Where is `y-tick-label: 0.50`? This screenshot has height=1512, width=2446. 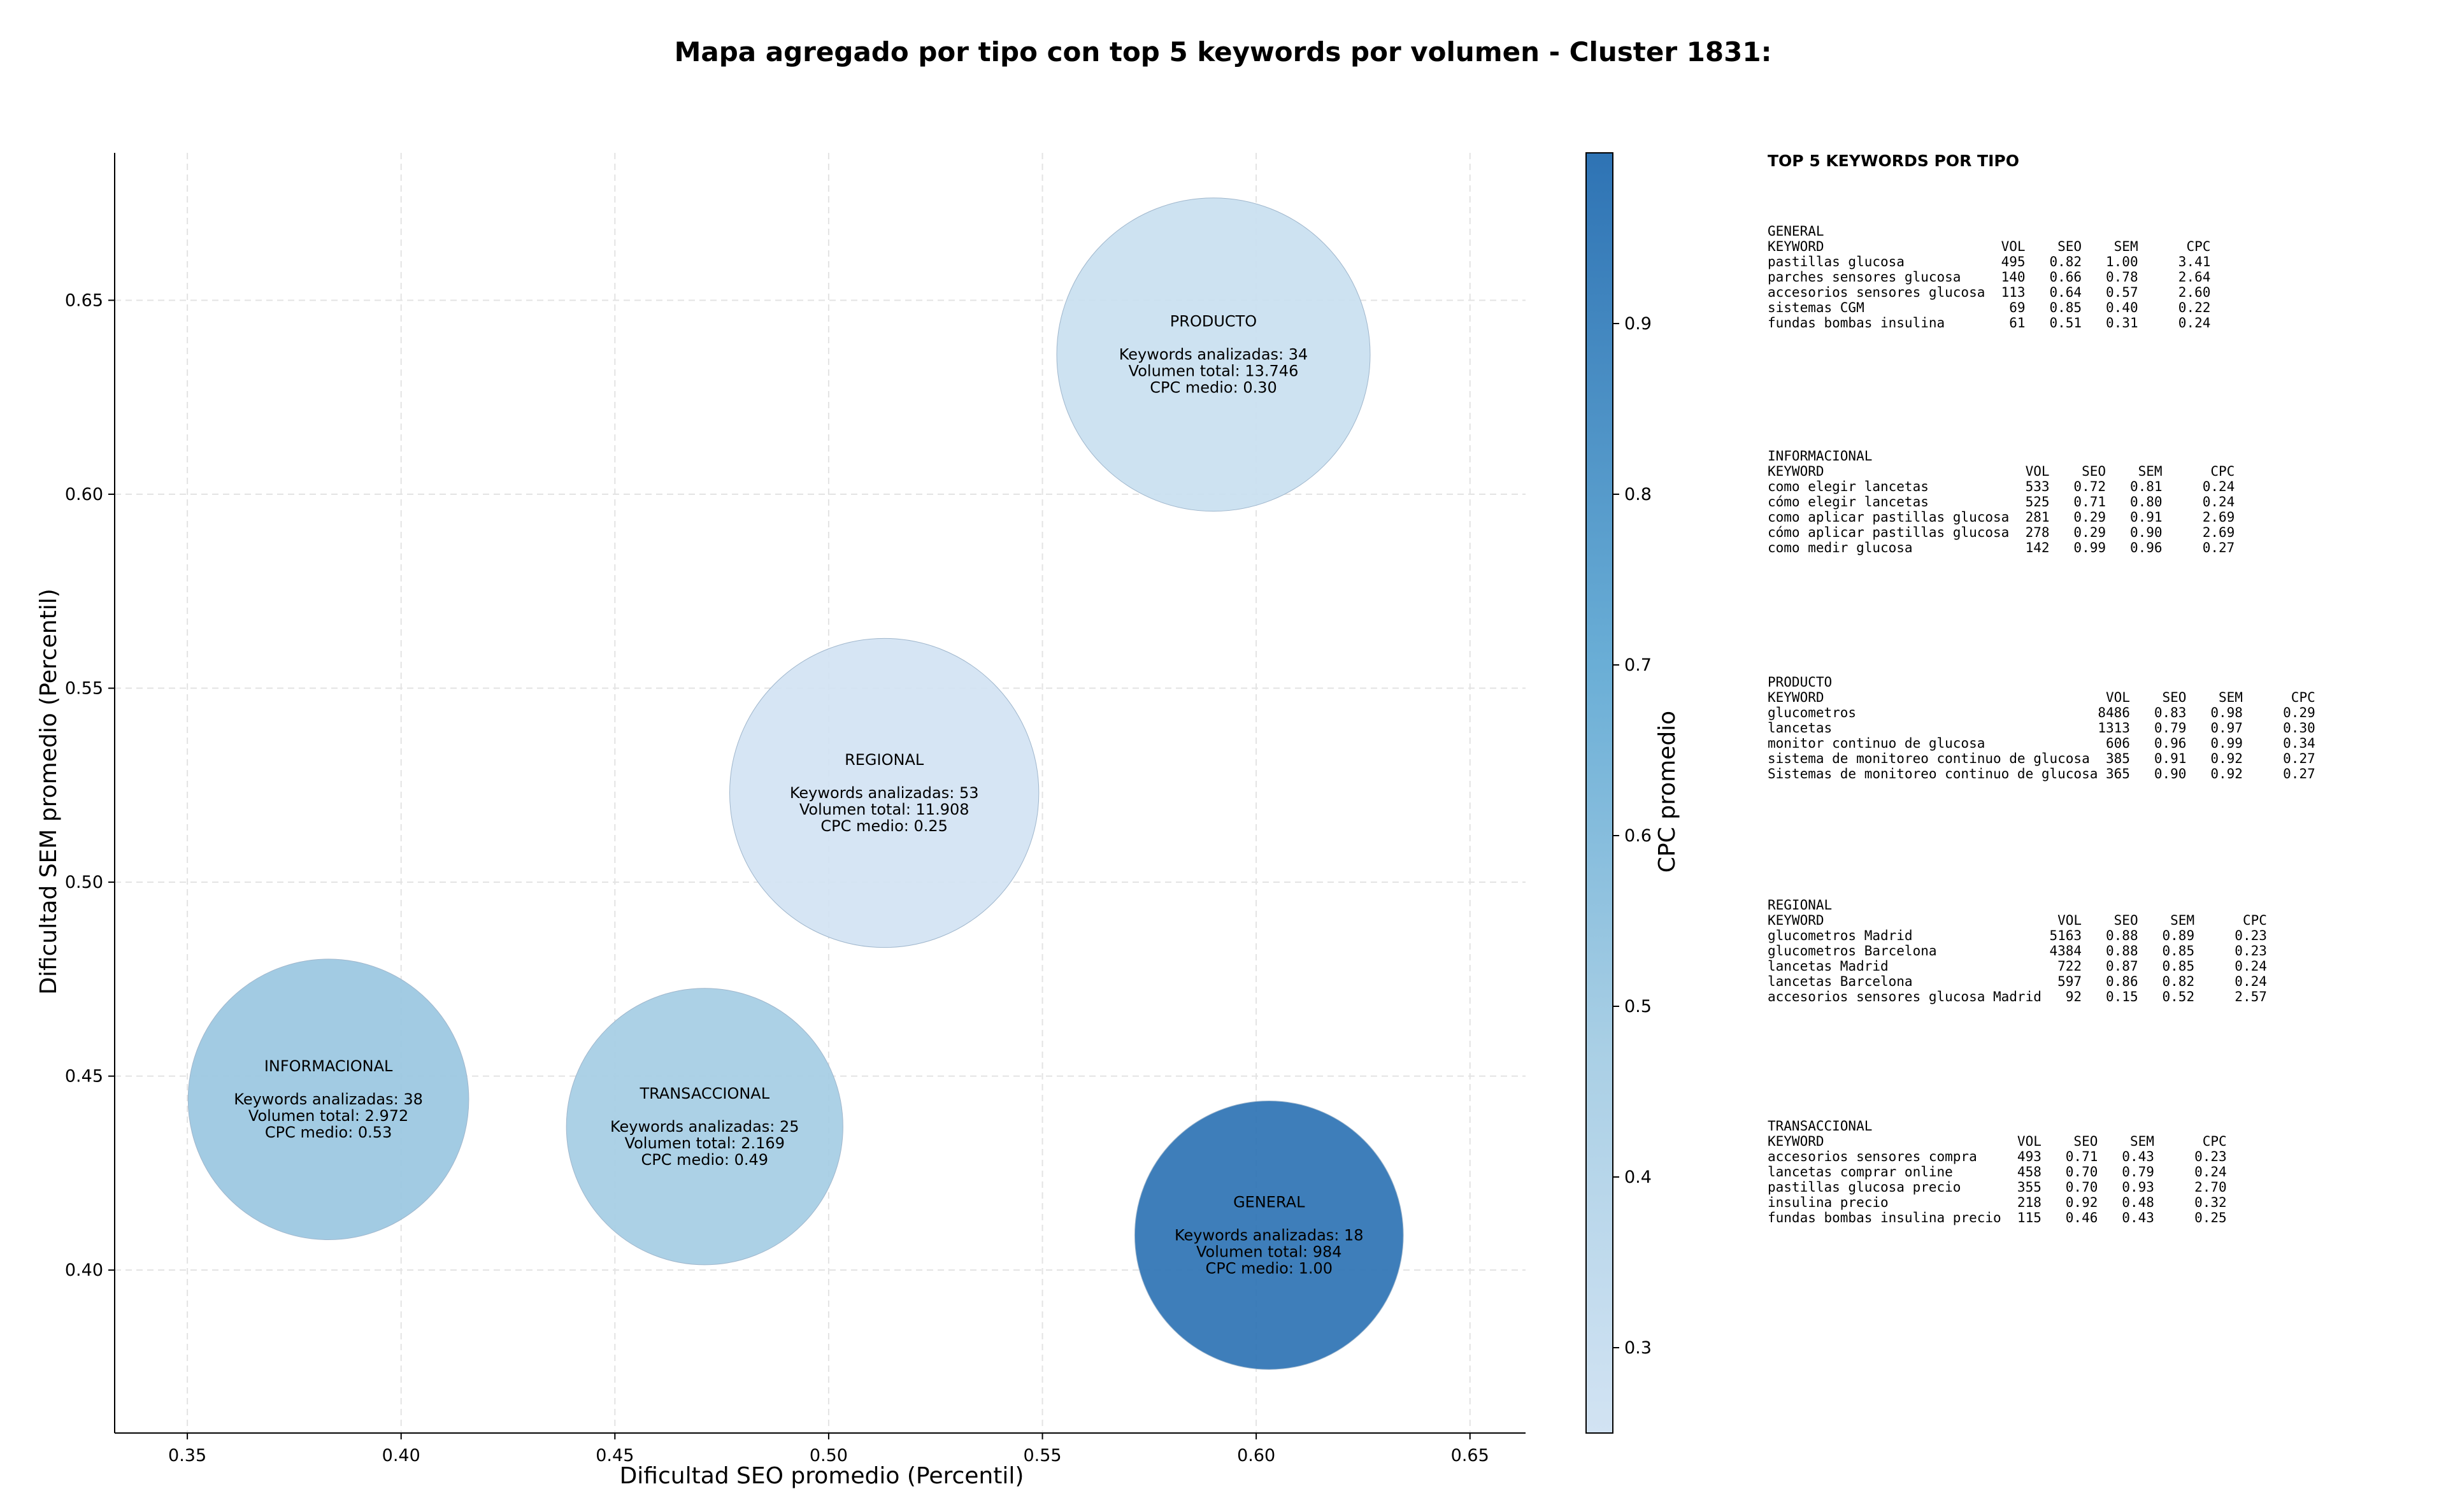
y-tick-label: 0.50 is located at coordinates (84, 882).